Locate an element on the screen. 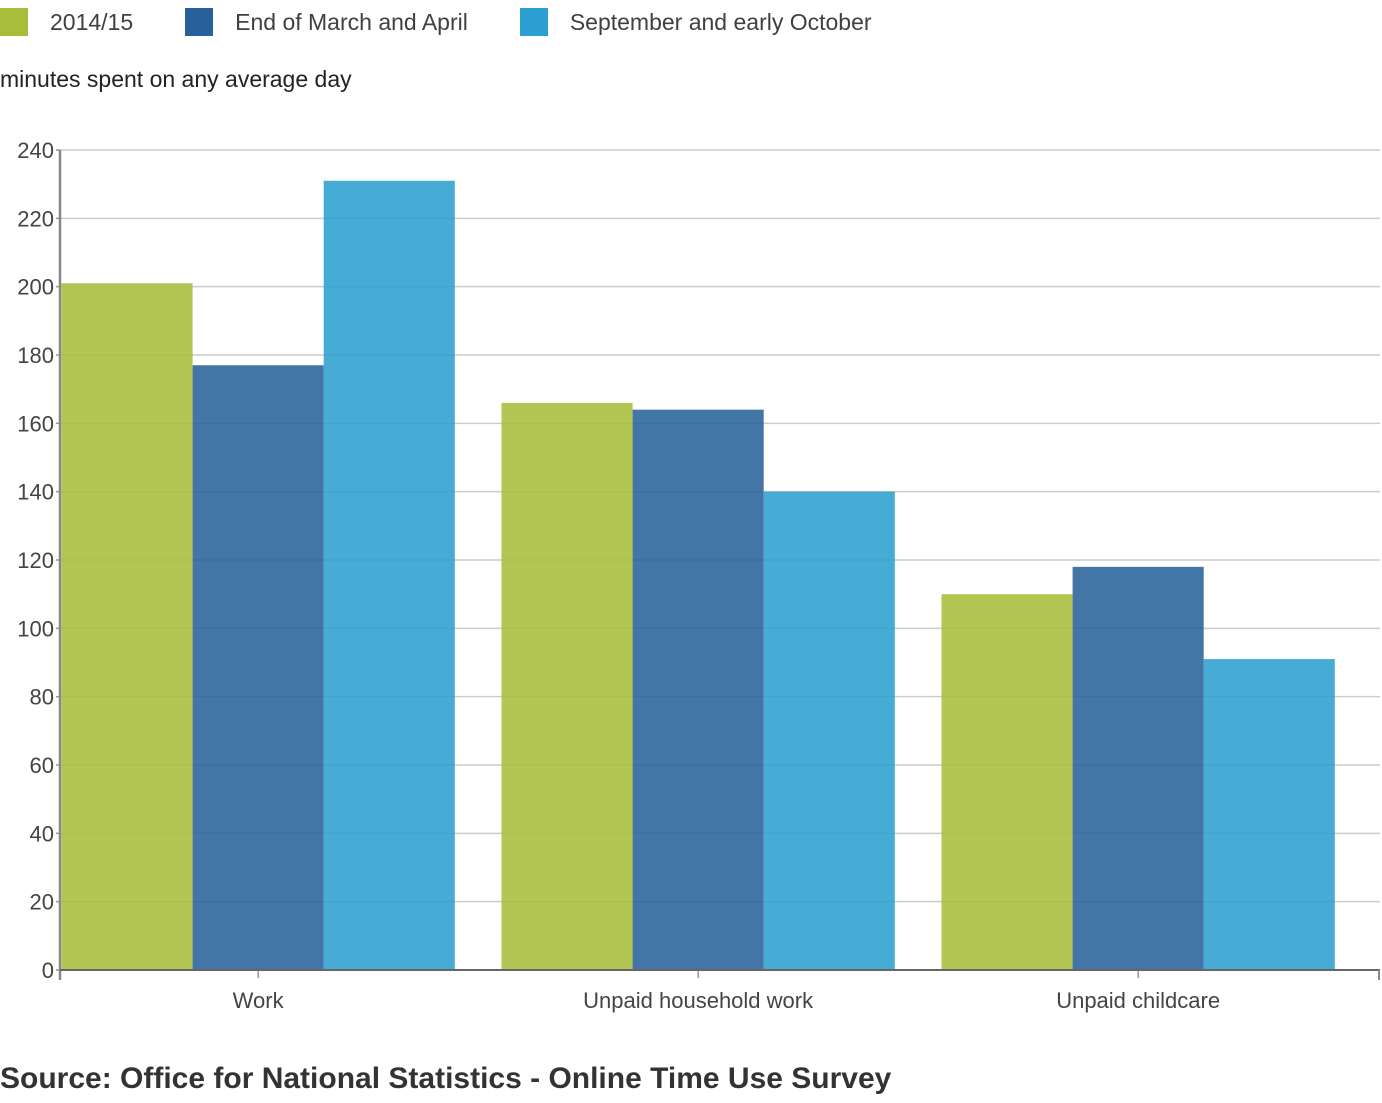  legend-item-2014-15: 2014/15 is located at coordinates (66, 22).